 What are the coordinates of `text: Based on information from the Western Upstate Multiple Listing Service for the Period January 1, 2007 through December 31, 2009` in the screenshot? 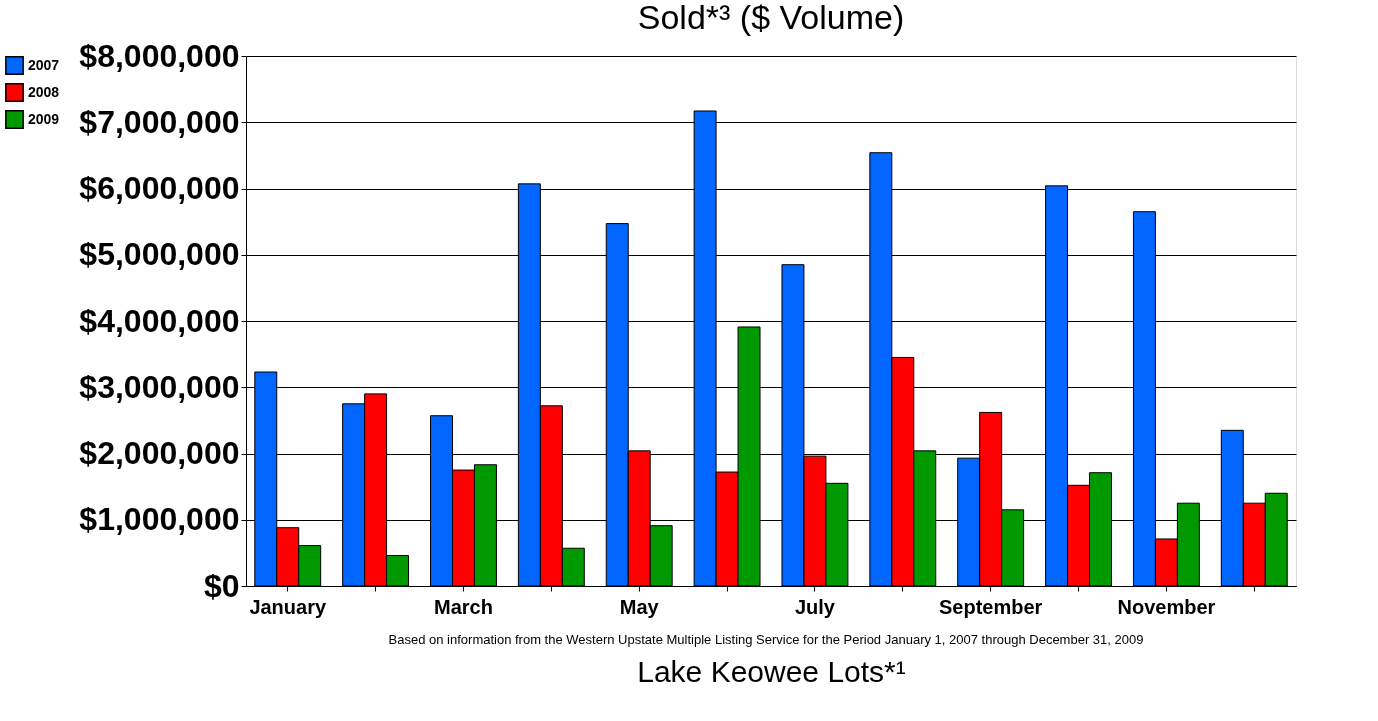 It's located at (766, 639).